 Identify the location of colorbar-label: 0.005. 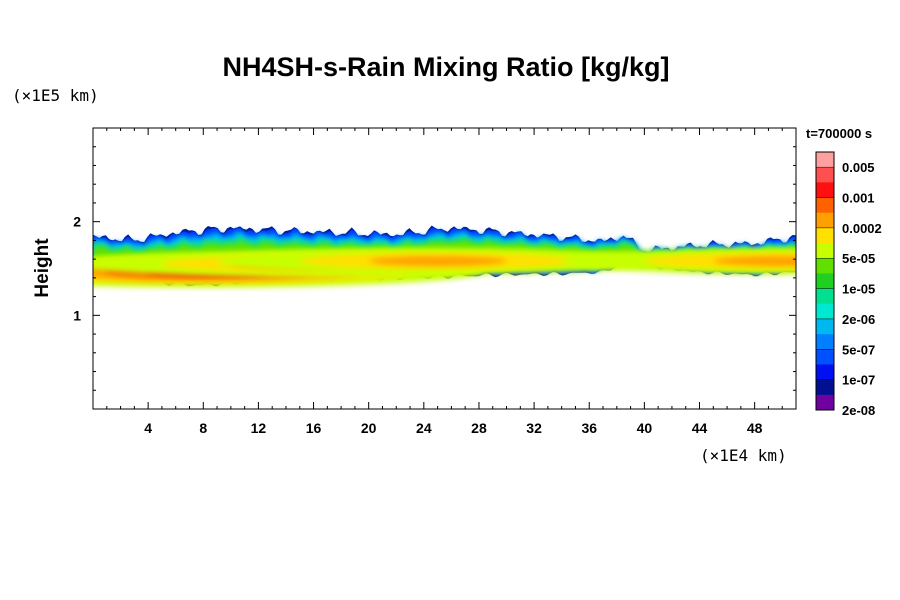
(858, 167).